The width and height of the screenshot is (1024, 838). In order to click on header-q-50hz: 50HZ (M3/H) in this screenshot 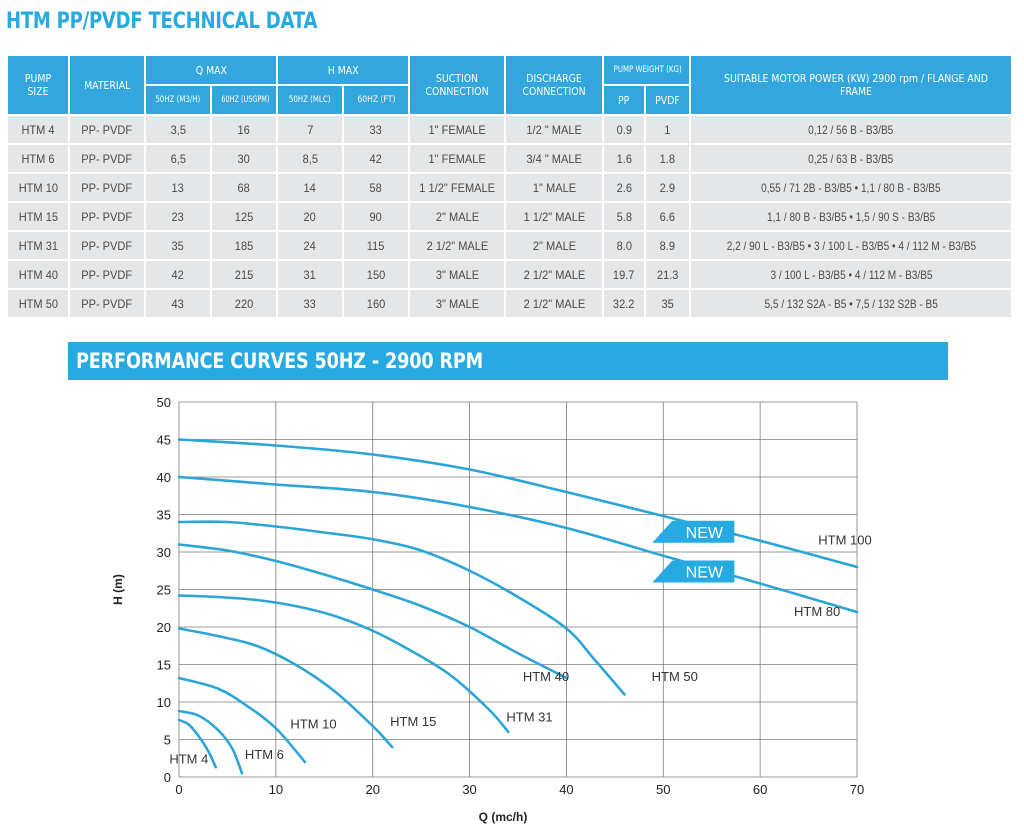, I will do `click(178, 100)`.